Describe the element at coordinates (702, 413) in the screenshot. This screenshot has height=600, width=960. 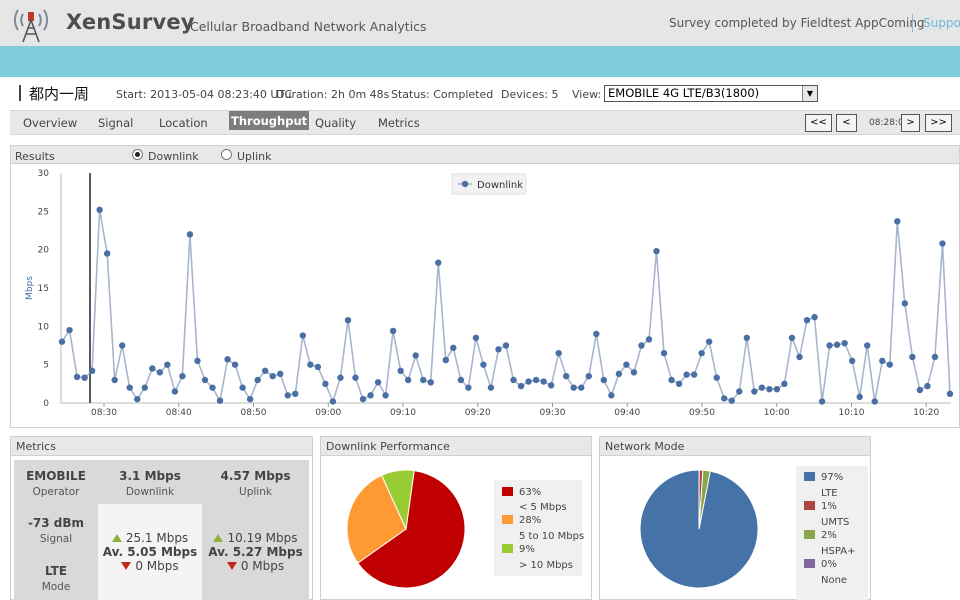
I see `x-tick-label: 09:50` at that location.